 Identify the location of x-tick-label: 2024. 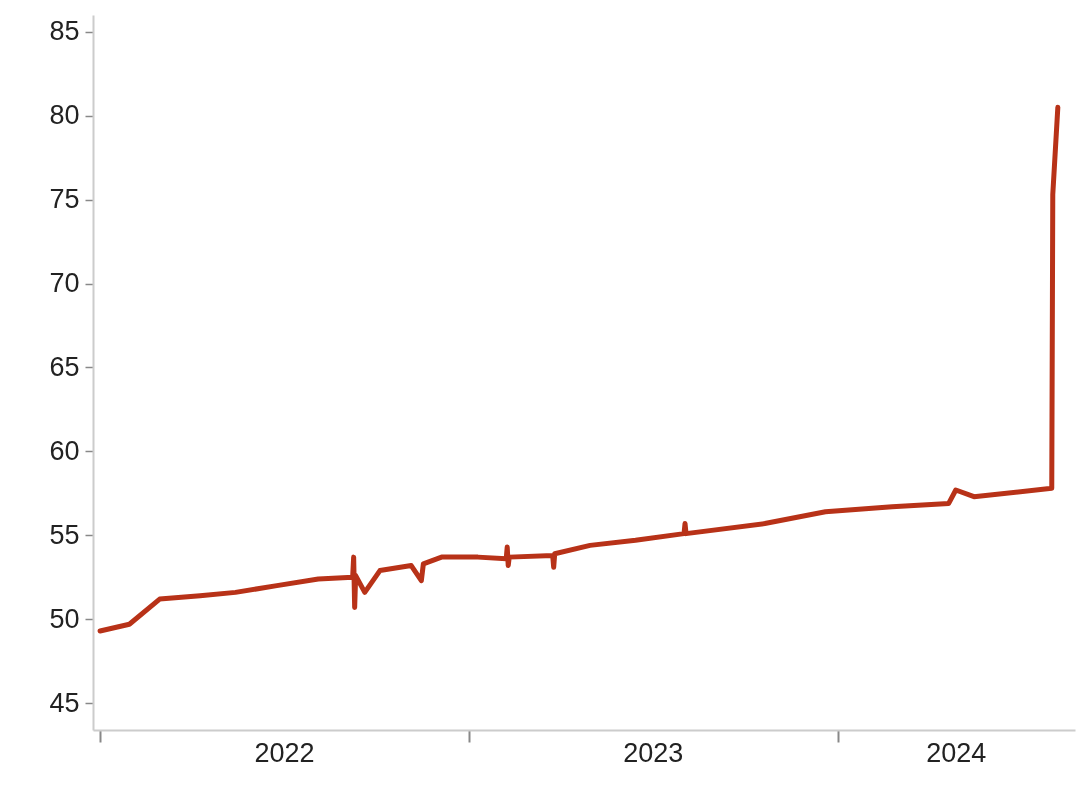
(956, 752).